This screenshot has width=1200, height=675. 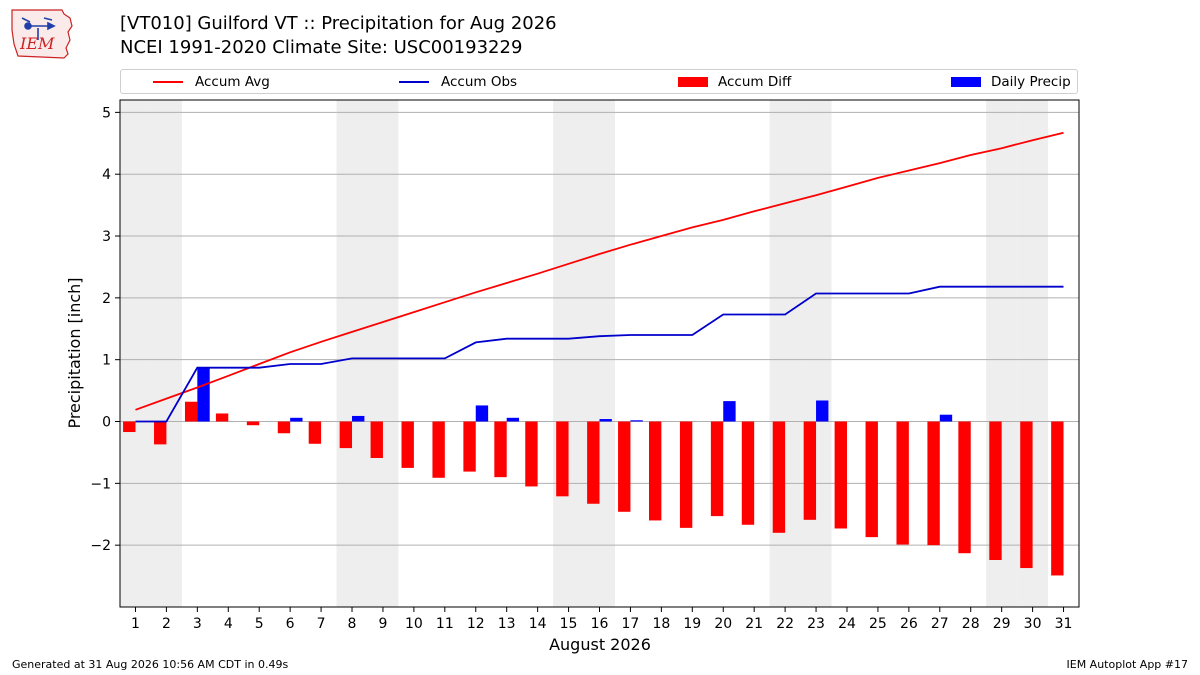 What do you see at coordinates (106, 175) in the screenshot?
I see `y-tick-label: 4` at bounding box center [106, 175].